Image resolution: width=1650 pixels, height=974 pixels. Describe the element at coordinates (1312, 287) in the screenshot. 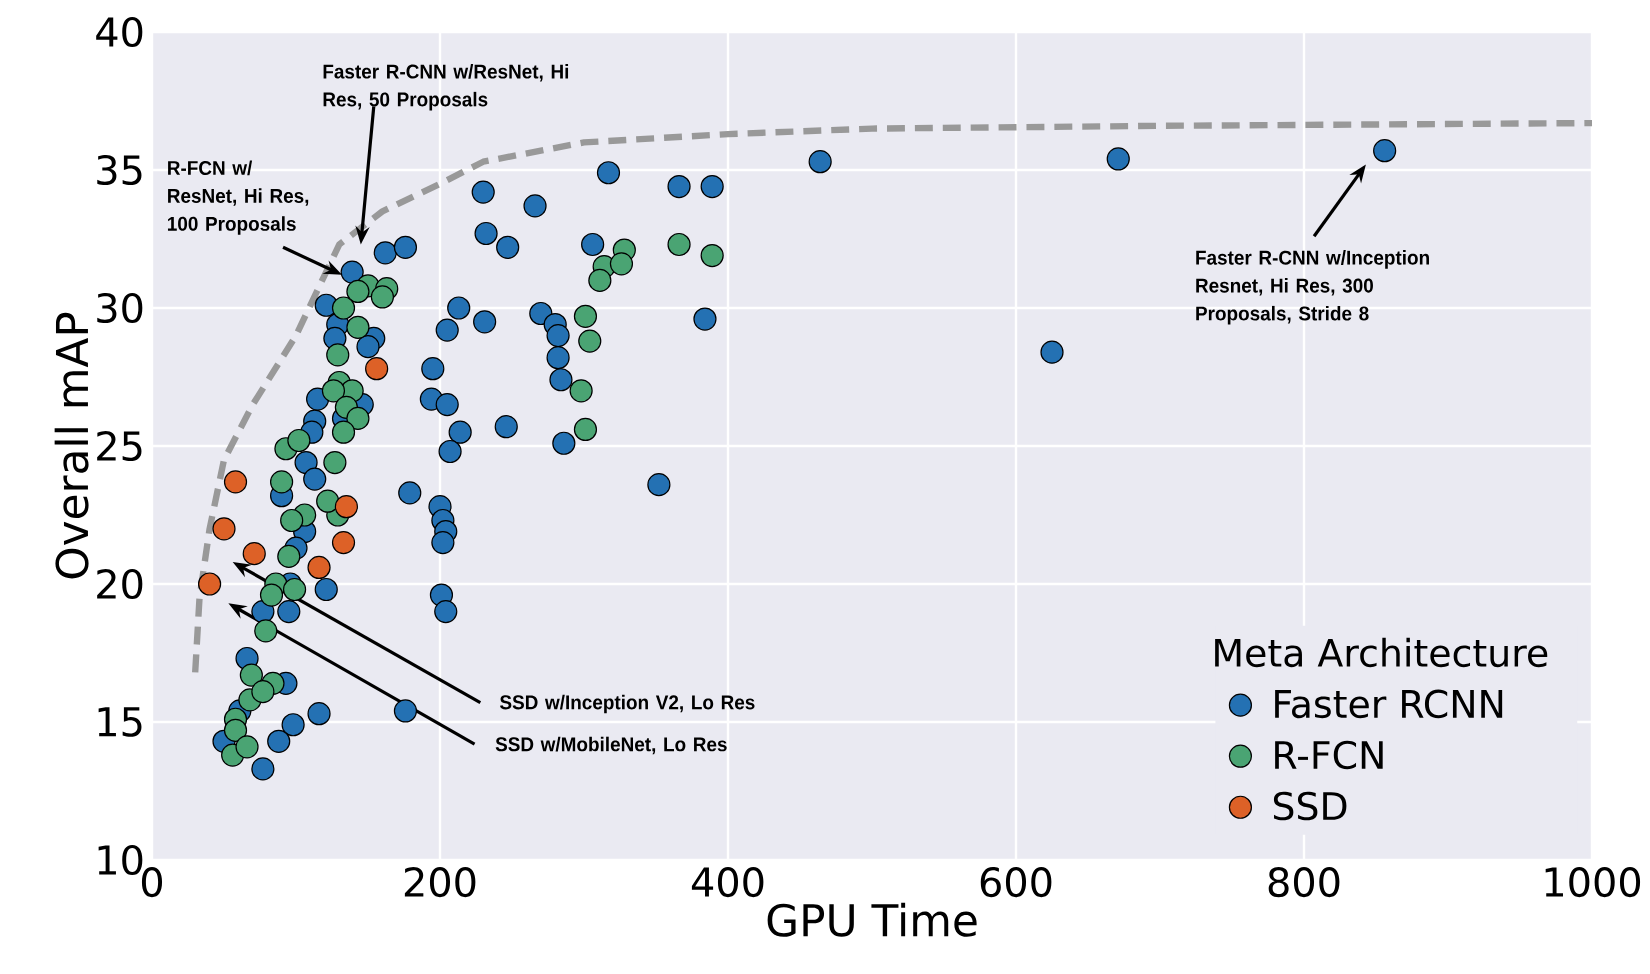

I see `annotation: Faster R-CNN w/Inception Resnet, Hi Res, 300 Proposals, Stride 8` at that location.